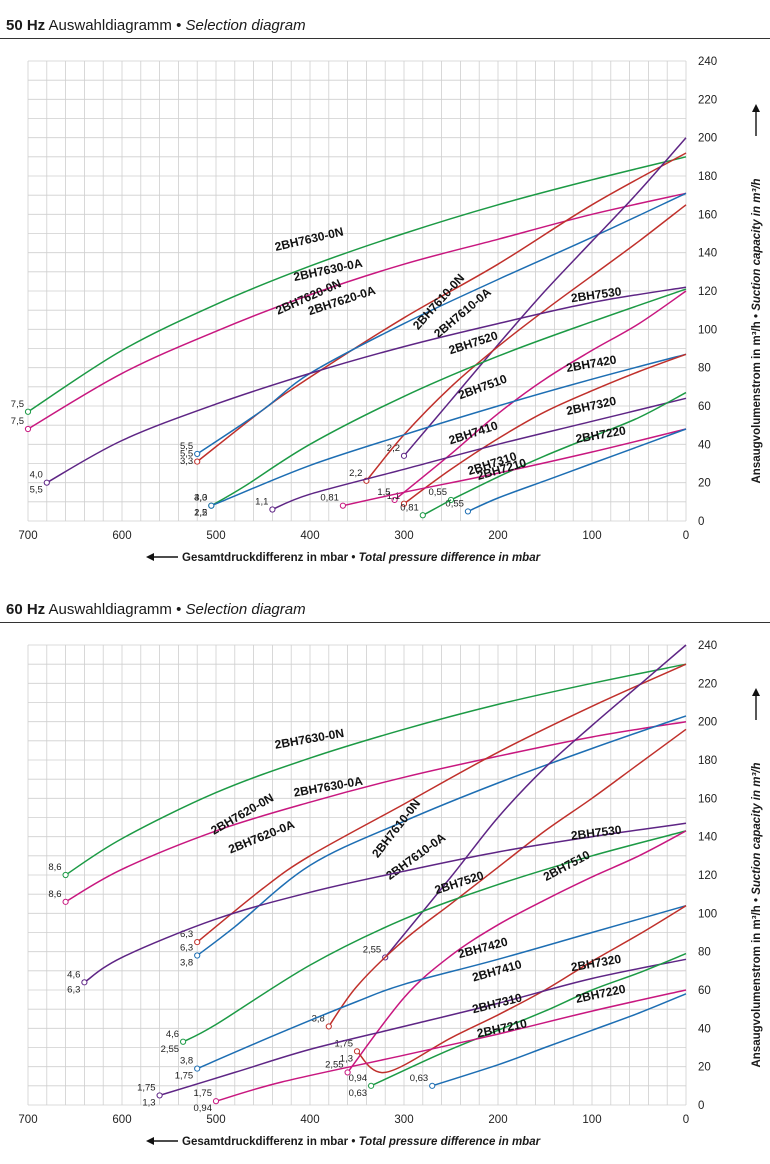  What do you see at coordinates (704, 1029) in the screenshot?
I see `y-tick-label: 40` at bounding box center [704, 1029].